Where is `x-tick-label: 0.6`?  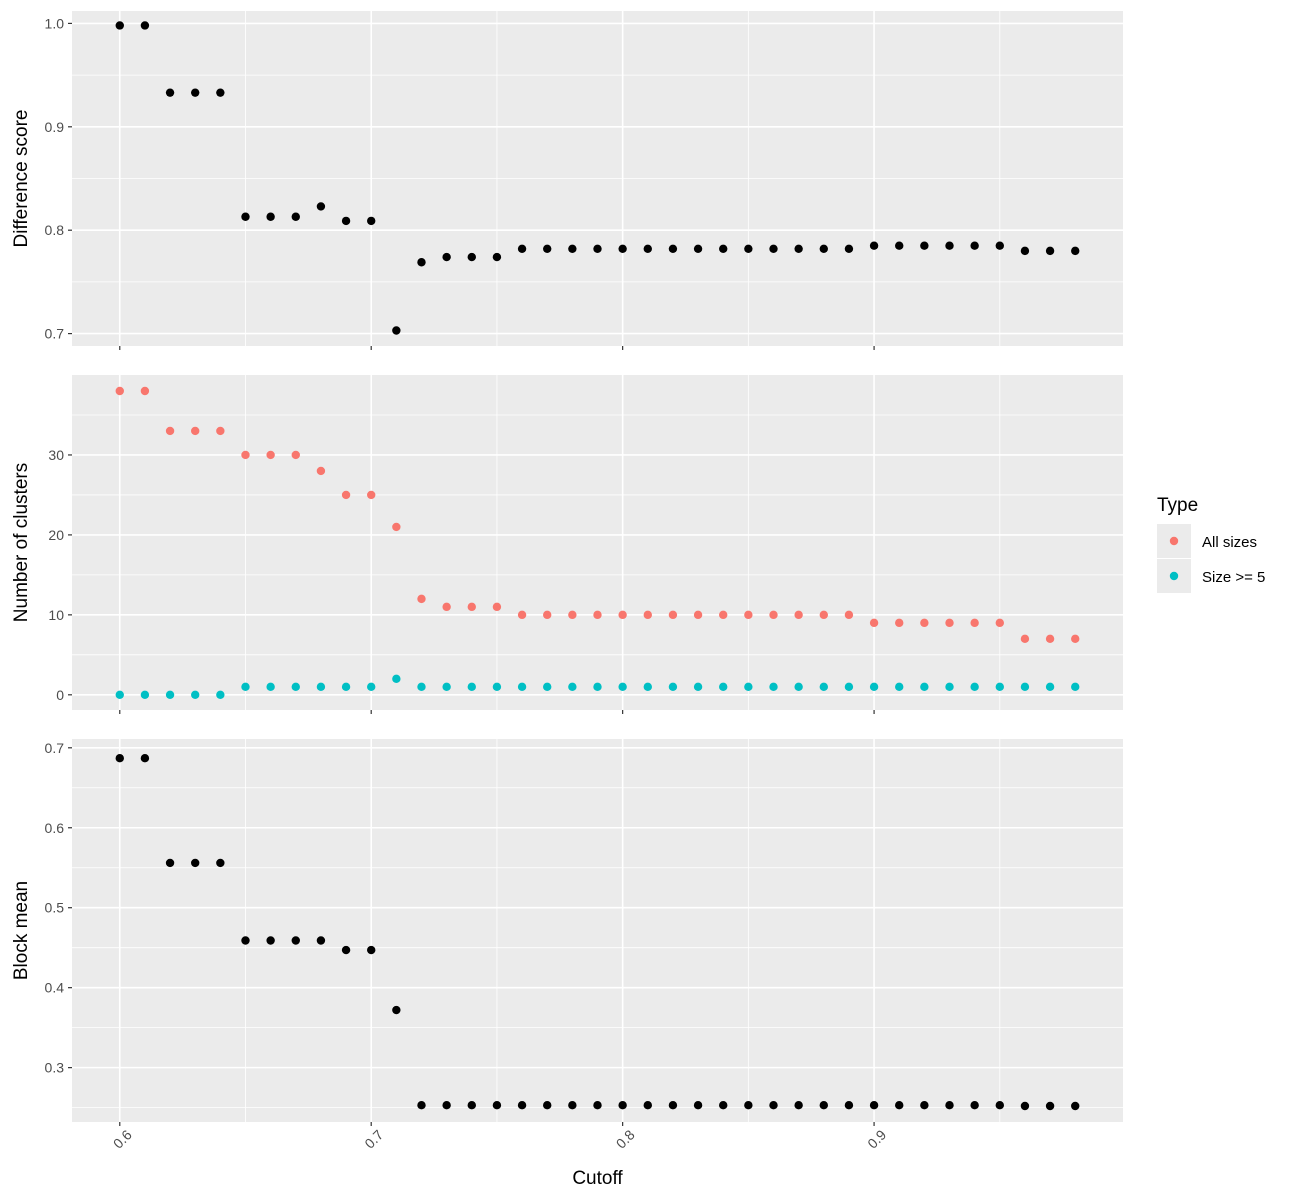
x-tick-label: 0.6 is located at coordinates (122, 1138).